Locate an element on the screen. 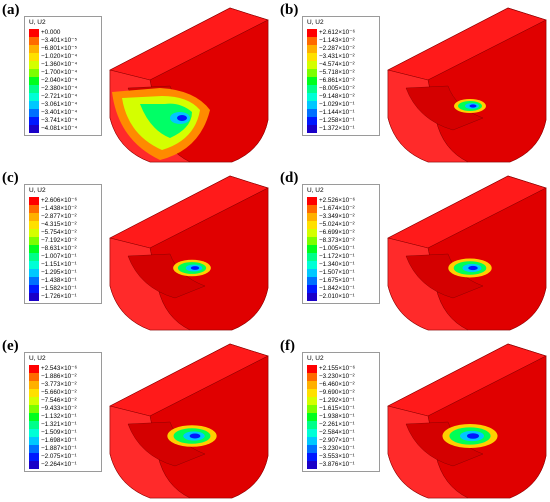 The height and width of the screenshot is (502, 550). legend-value: −6.460×10⁻² is located at coordinates (337, 384).